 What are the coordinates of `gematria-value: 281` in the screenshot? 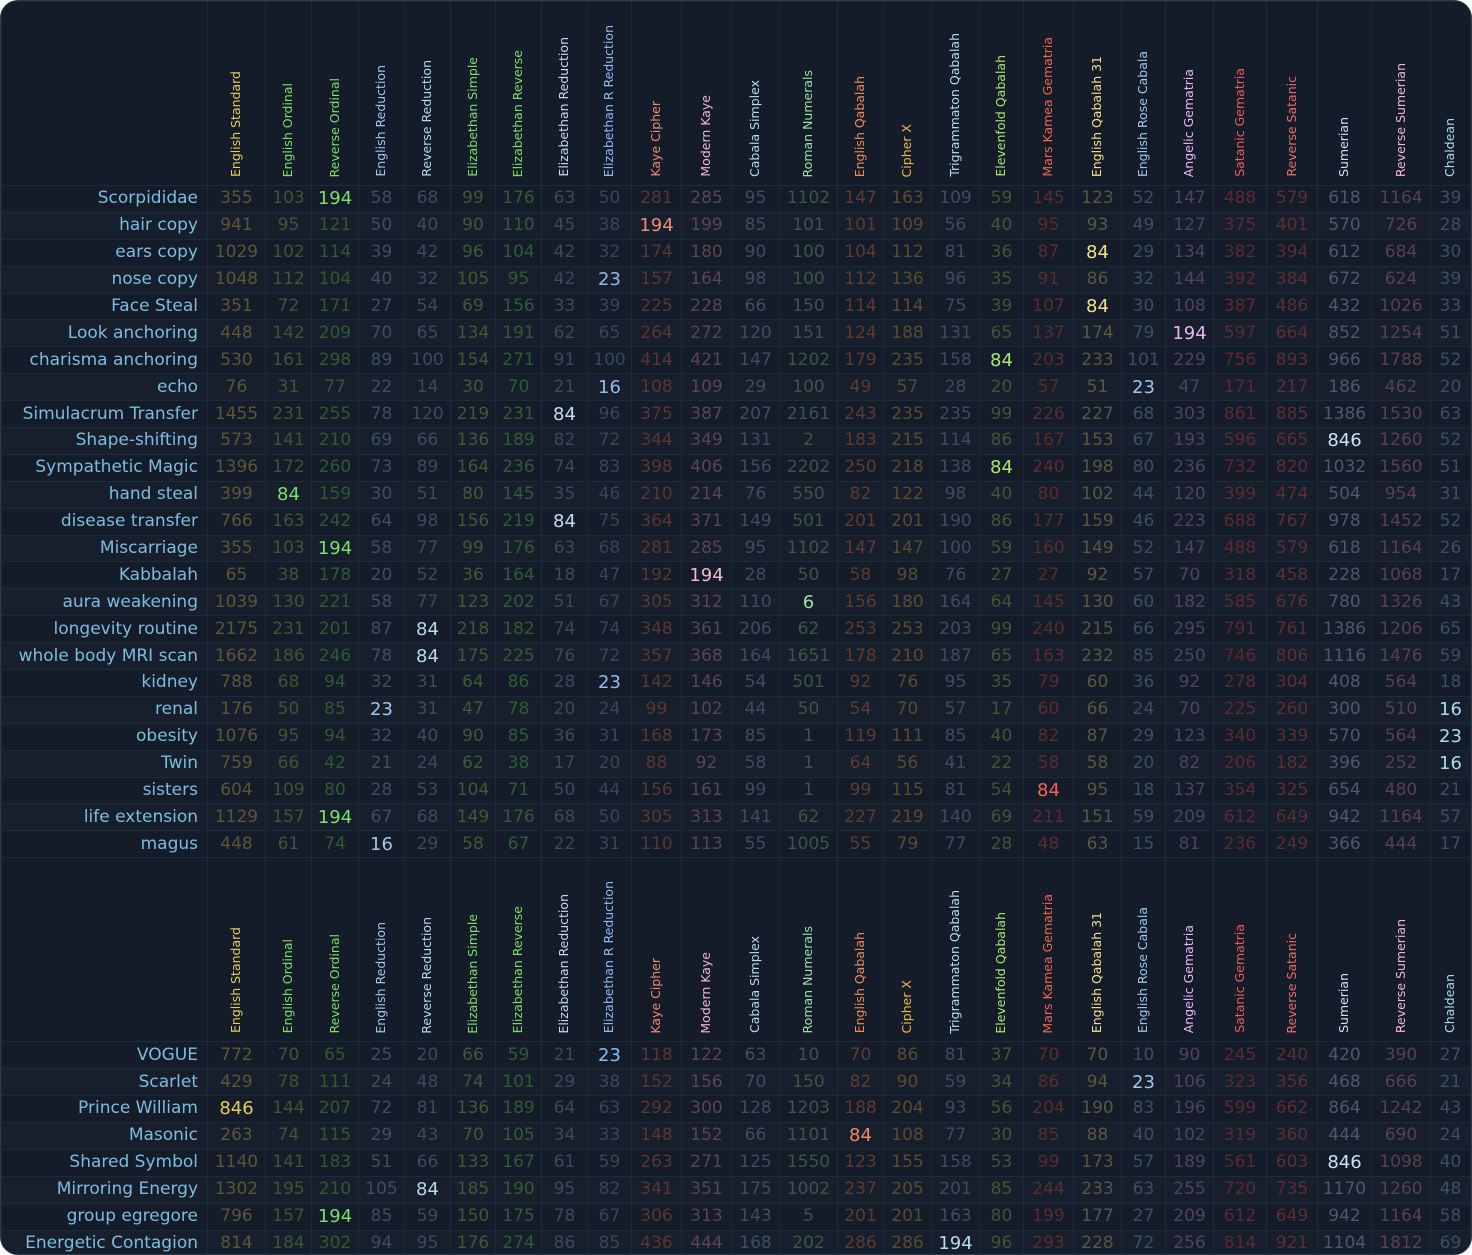 It's located at (656, 199).